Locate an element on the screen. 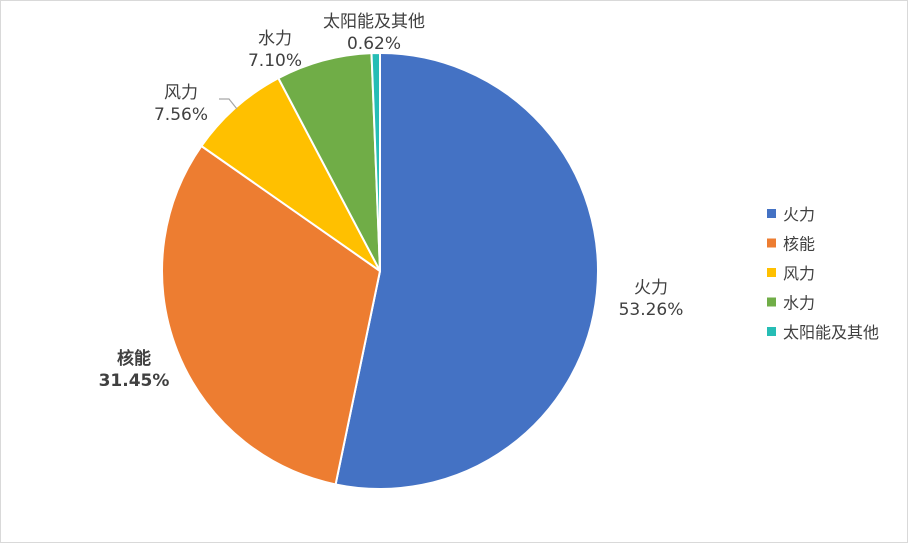 Image resolution: width=908 pixels, height=544 pixels. data-label-category: 核能 is located at coordinates (134, 358).